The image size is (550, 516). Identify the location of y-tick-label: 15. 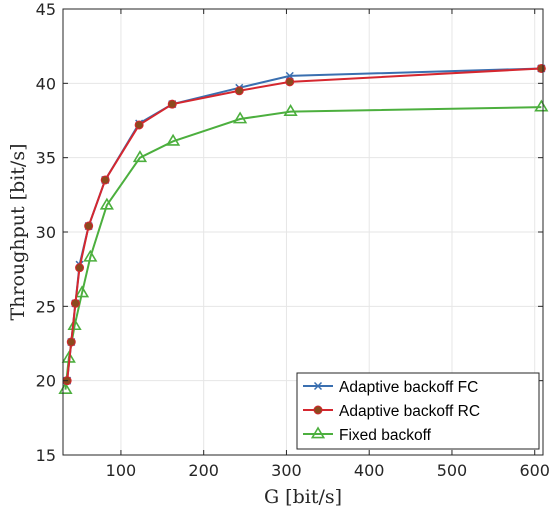
(46, 455).